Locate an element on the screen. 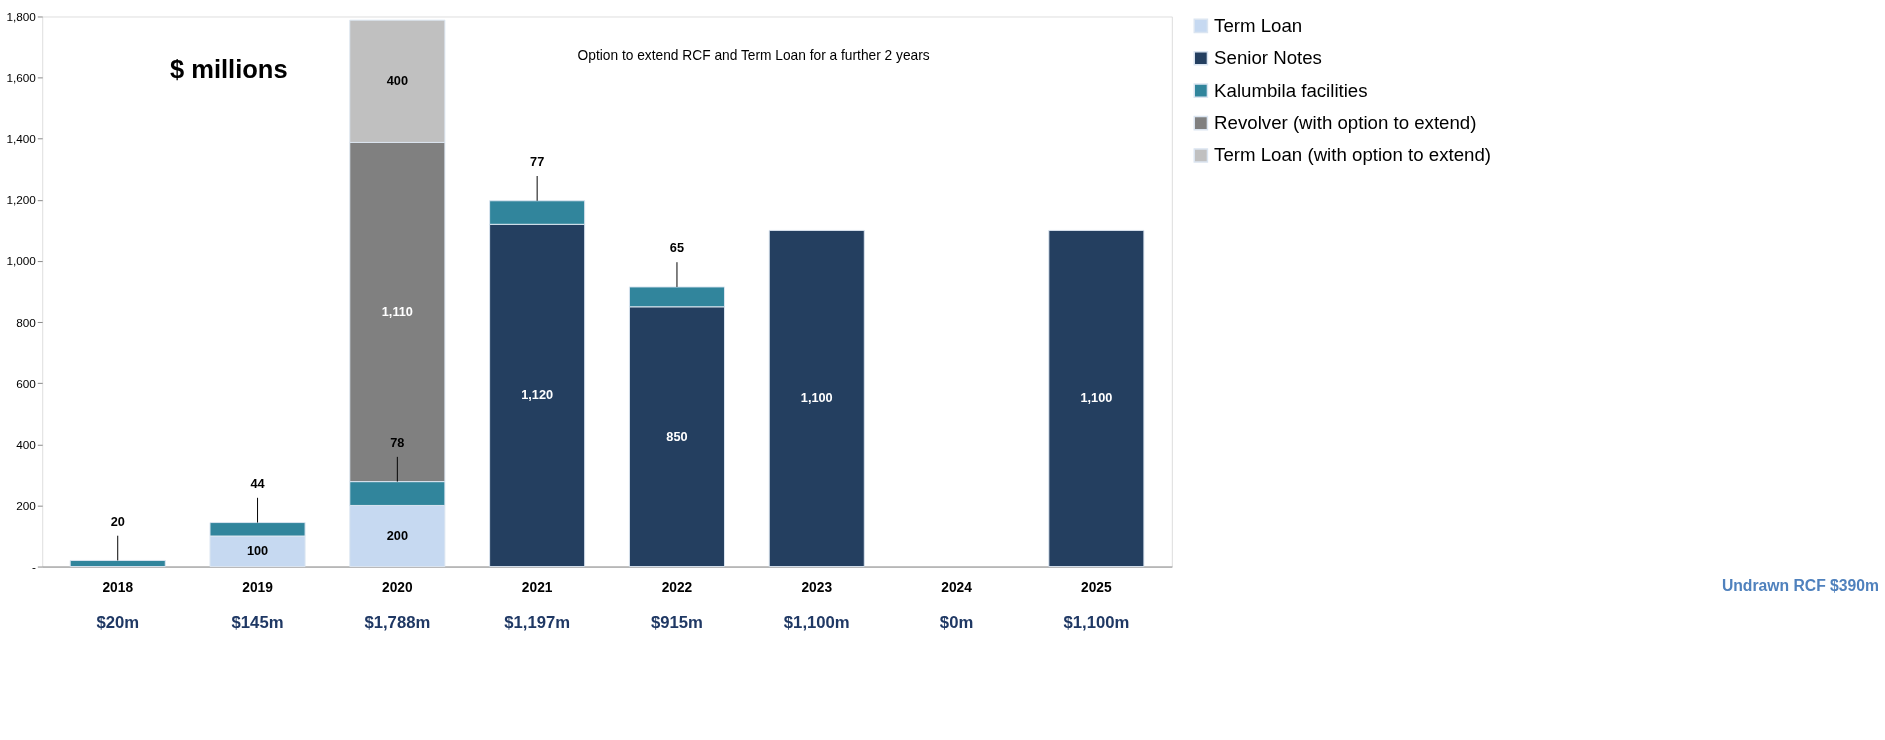 Image resolution: width=1885 pixels, height=740 pixels. legend-label: Term Loan (with option to extend) is located at coordinates (1352, 155).